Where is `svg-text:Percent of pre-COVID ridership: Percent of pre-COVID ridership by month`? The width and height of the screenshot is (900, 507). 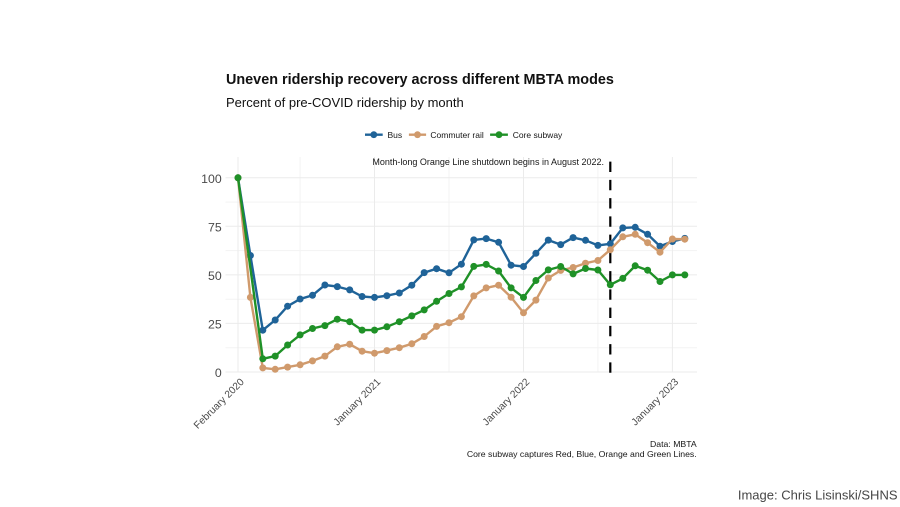 svg-text:Percent of pre-COVID ridership: Percent of pre-COVID ridership by month is located at coordinates (345, 102).